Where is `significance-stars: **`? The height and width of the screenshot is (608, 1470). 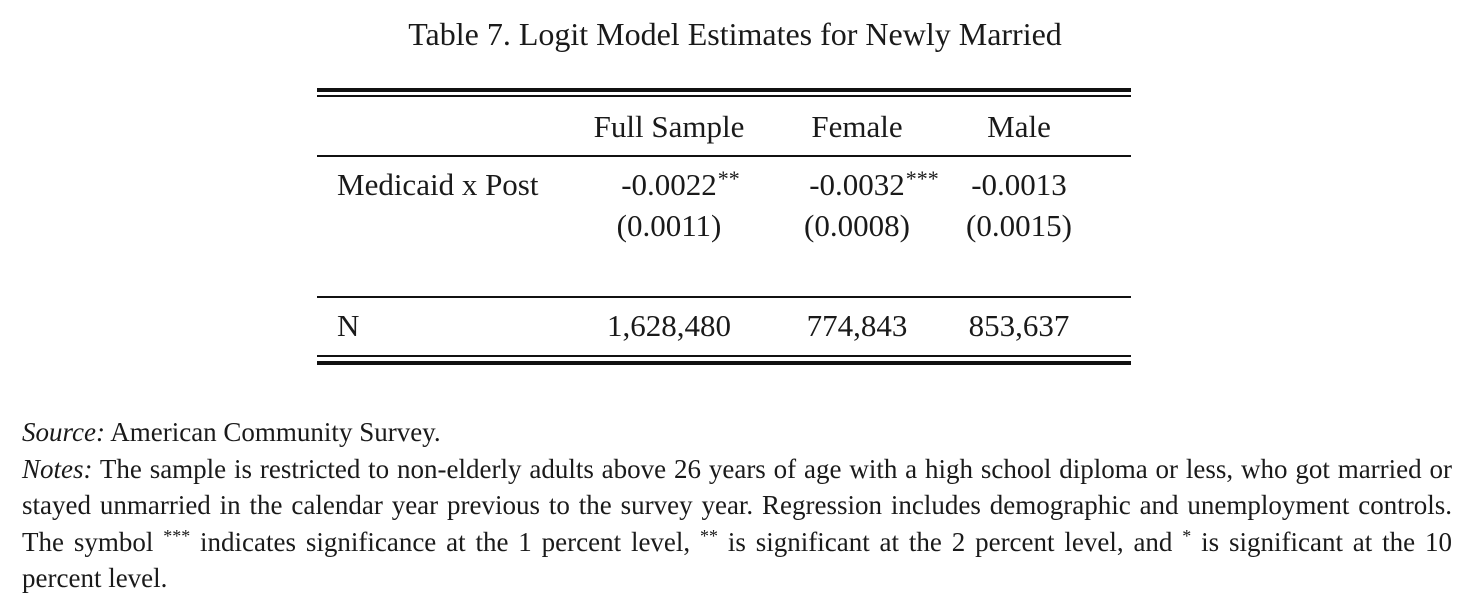
significance-stars: ** is located at coordinates (728, 178).